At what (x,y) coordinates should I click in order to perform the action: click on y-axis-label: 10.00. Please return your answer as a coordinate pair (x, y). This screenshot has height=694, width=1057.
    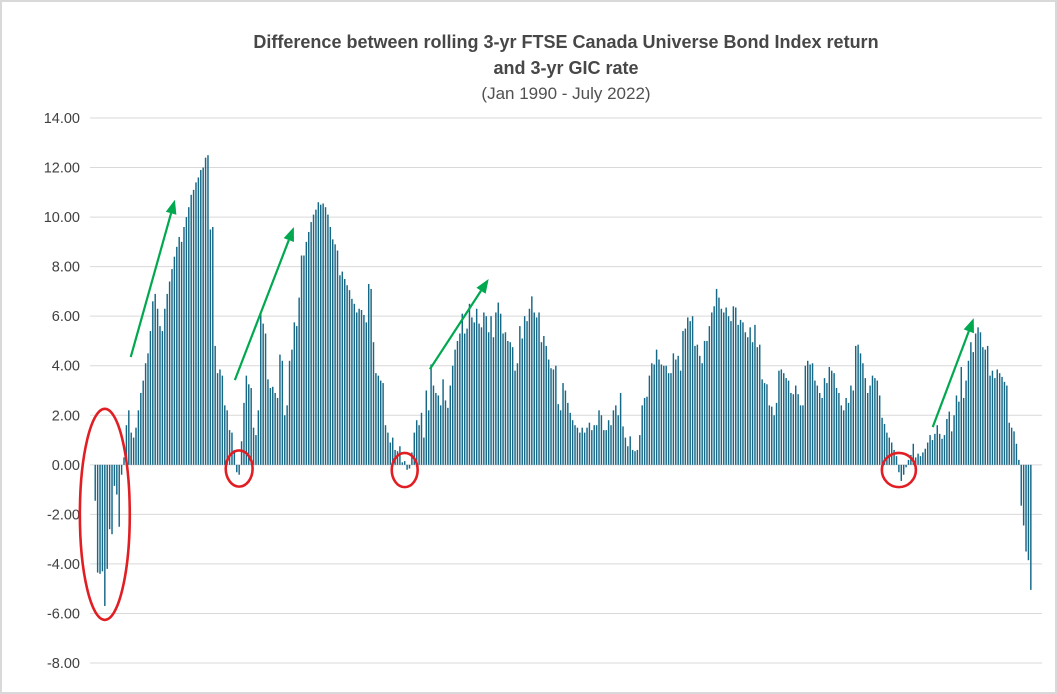
    Looking at the image, I should click on (62, 218).